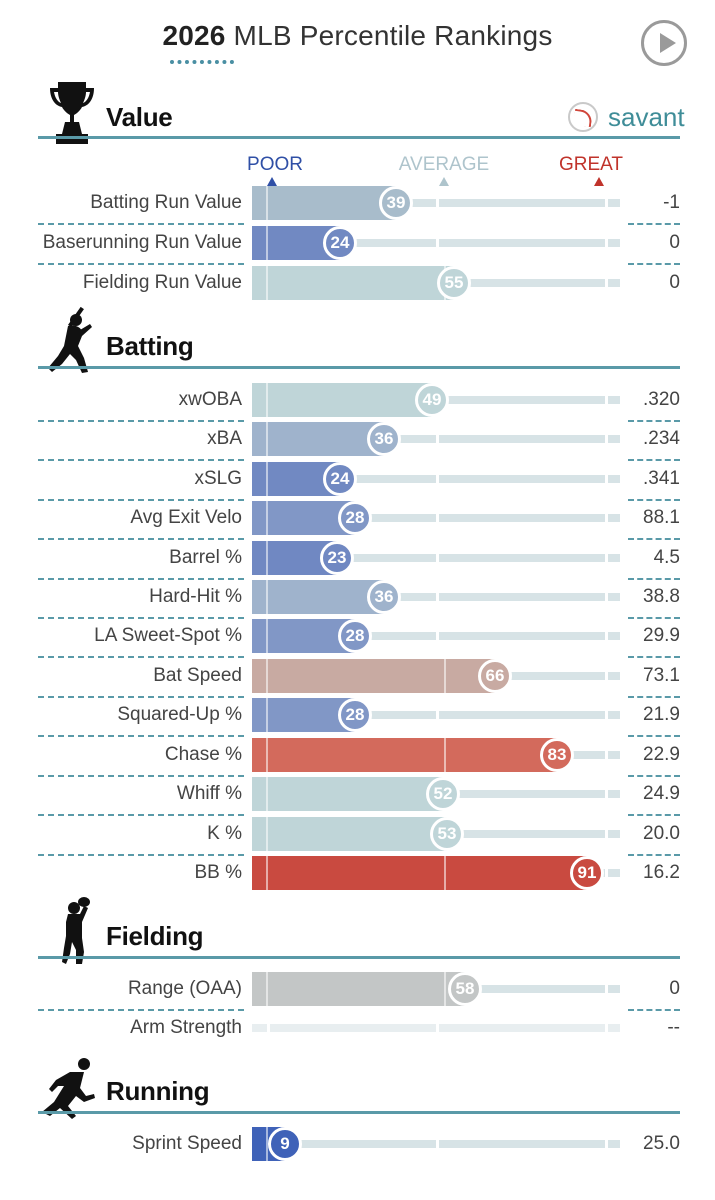 The height and width of the screenshot is (1200, 715). Describe the element at coordinates (186, 517) in the screenshot. I see `metric-label-avg-exit-velo: Avg Exit Velo` at that location.